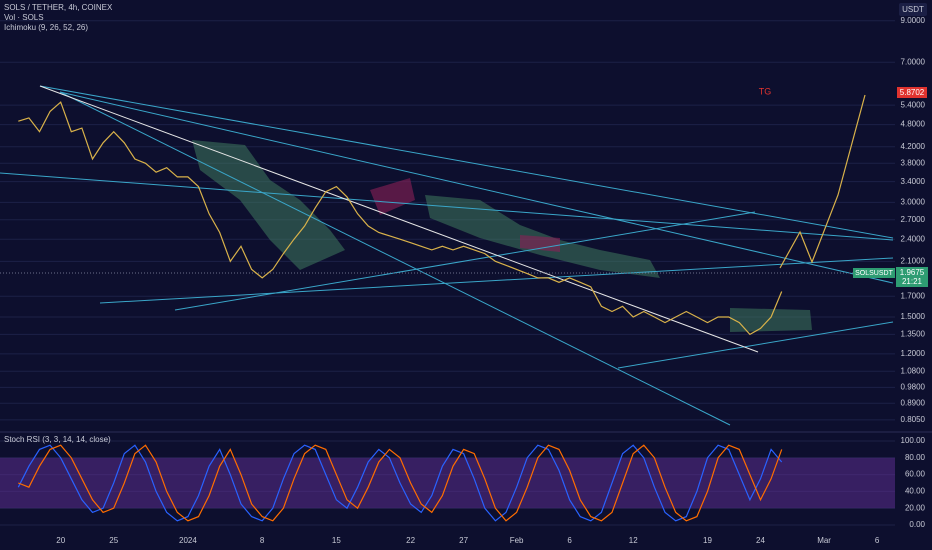  Describe the element at coordinates (915, 474) in the screenshot. I see `y-tick-label: 60.00` at that location.